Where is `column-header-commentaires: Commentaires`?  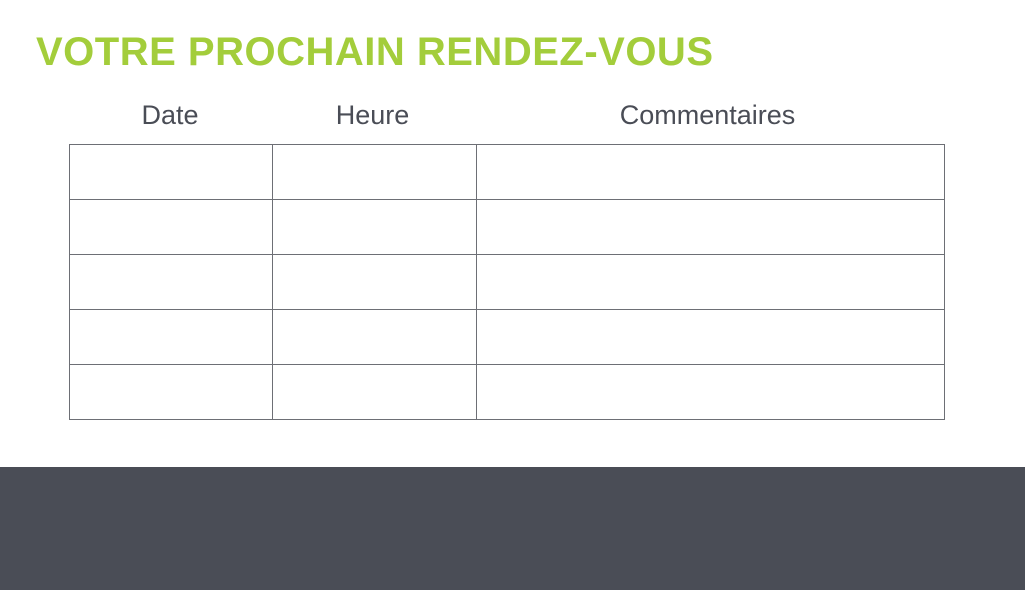 column-header-commentaires: Commentaires is located at coordinates (707, 115).